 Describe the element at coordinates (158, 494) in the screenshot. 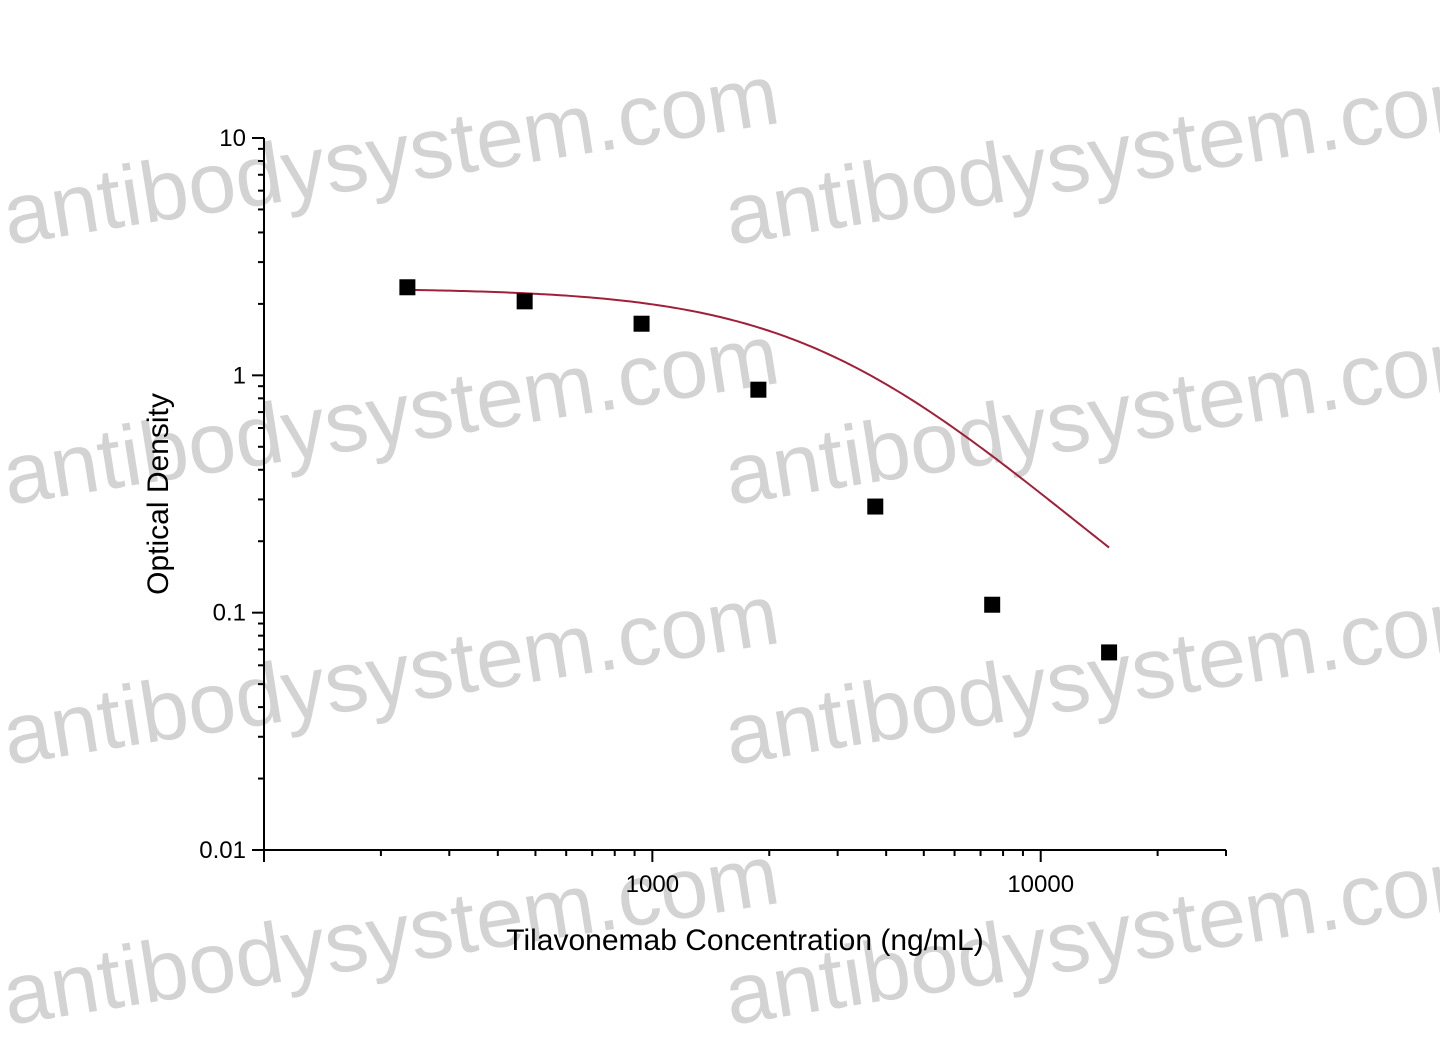

I see `y-axis-title: Optical Density` at that location.